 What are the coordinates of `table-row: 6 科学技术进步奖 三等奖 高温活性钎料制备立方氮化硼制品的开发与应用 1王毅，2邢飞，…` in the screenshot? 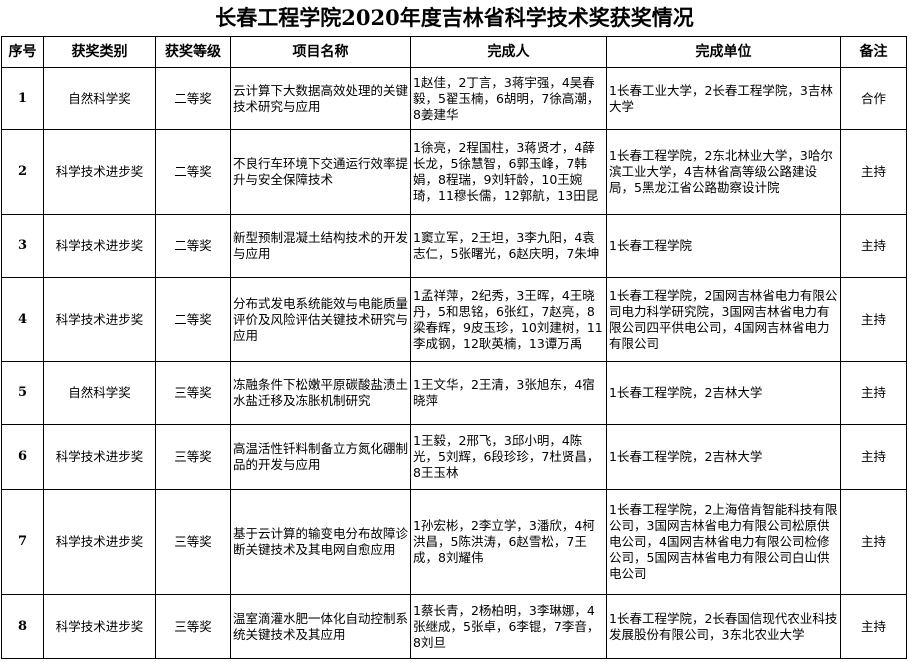 It's located at (454, 457).